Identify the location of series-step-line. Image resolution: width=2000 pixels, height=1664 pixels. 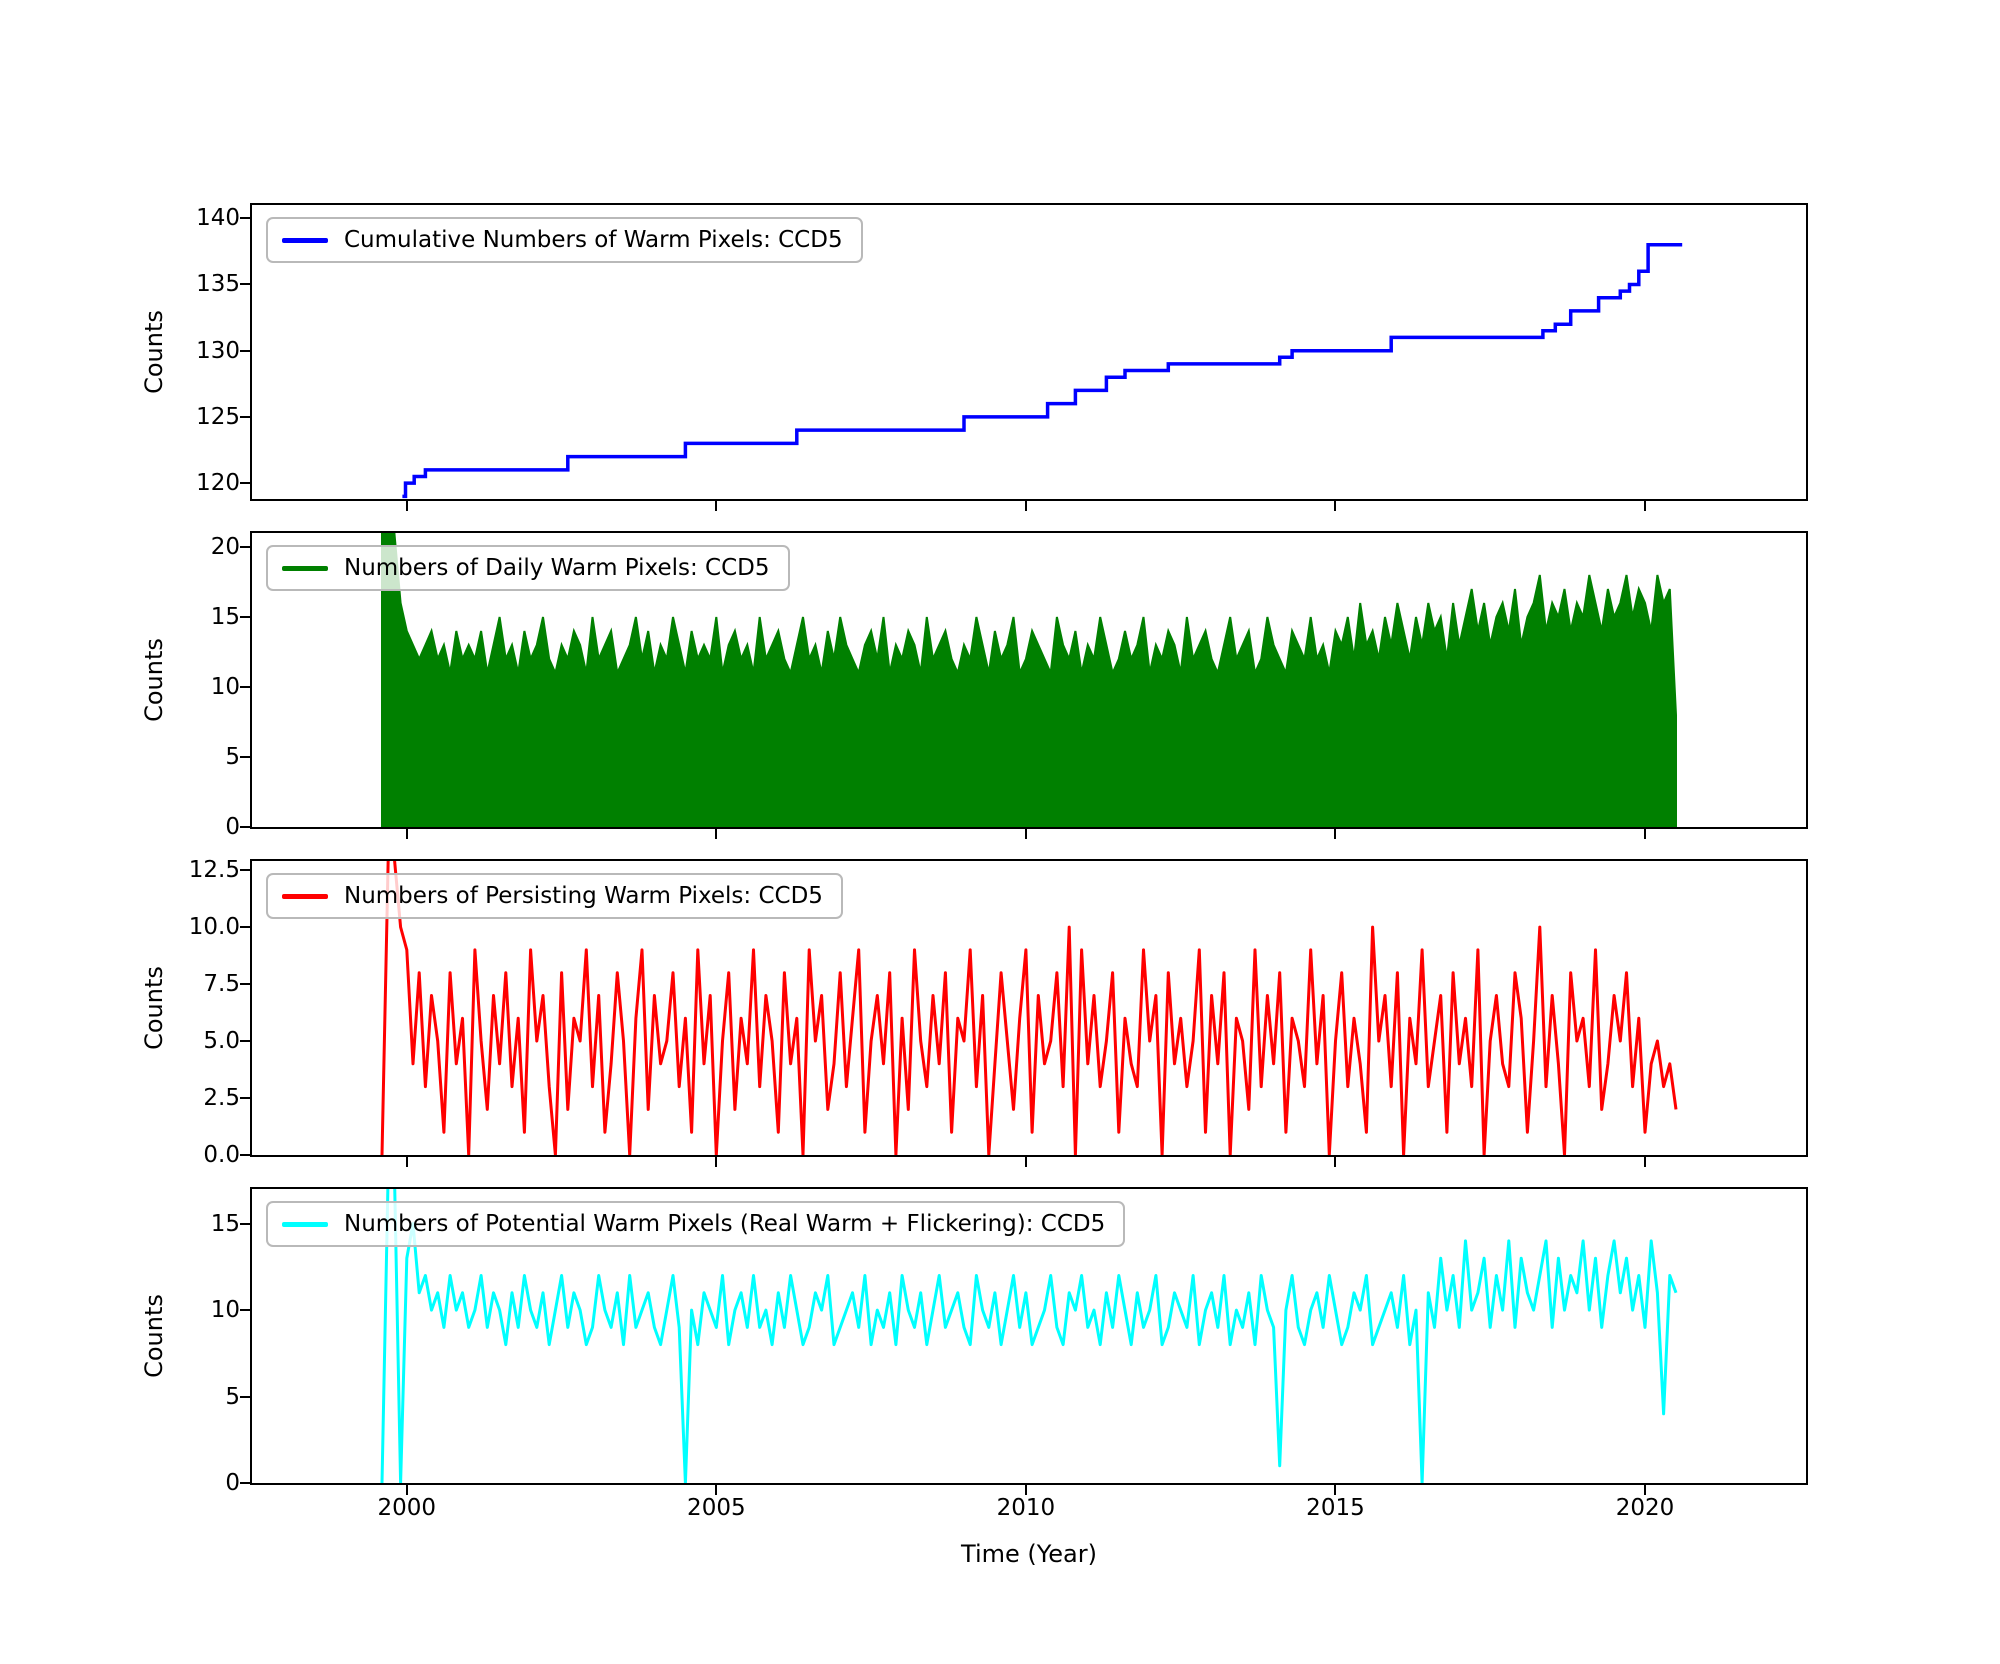
(1042, 370).